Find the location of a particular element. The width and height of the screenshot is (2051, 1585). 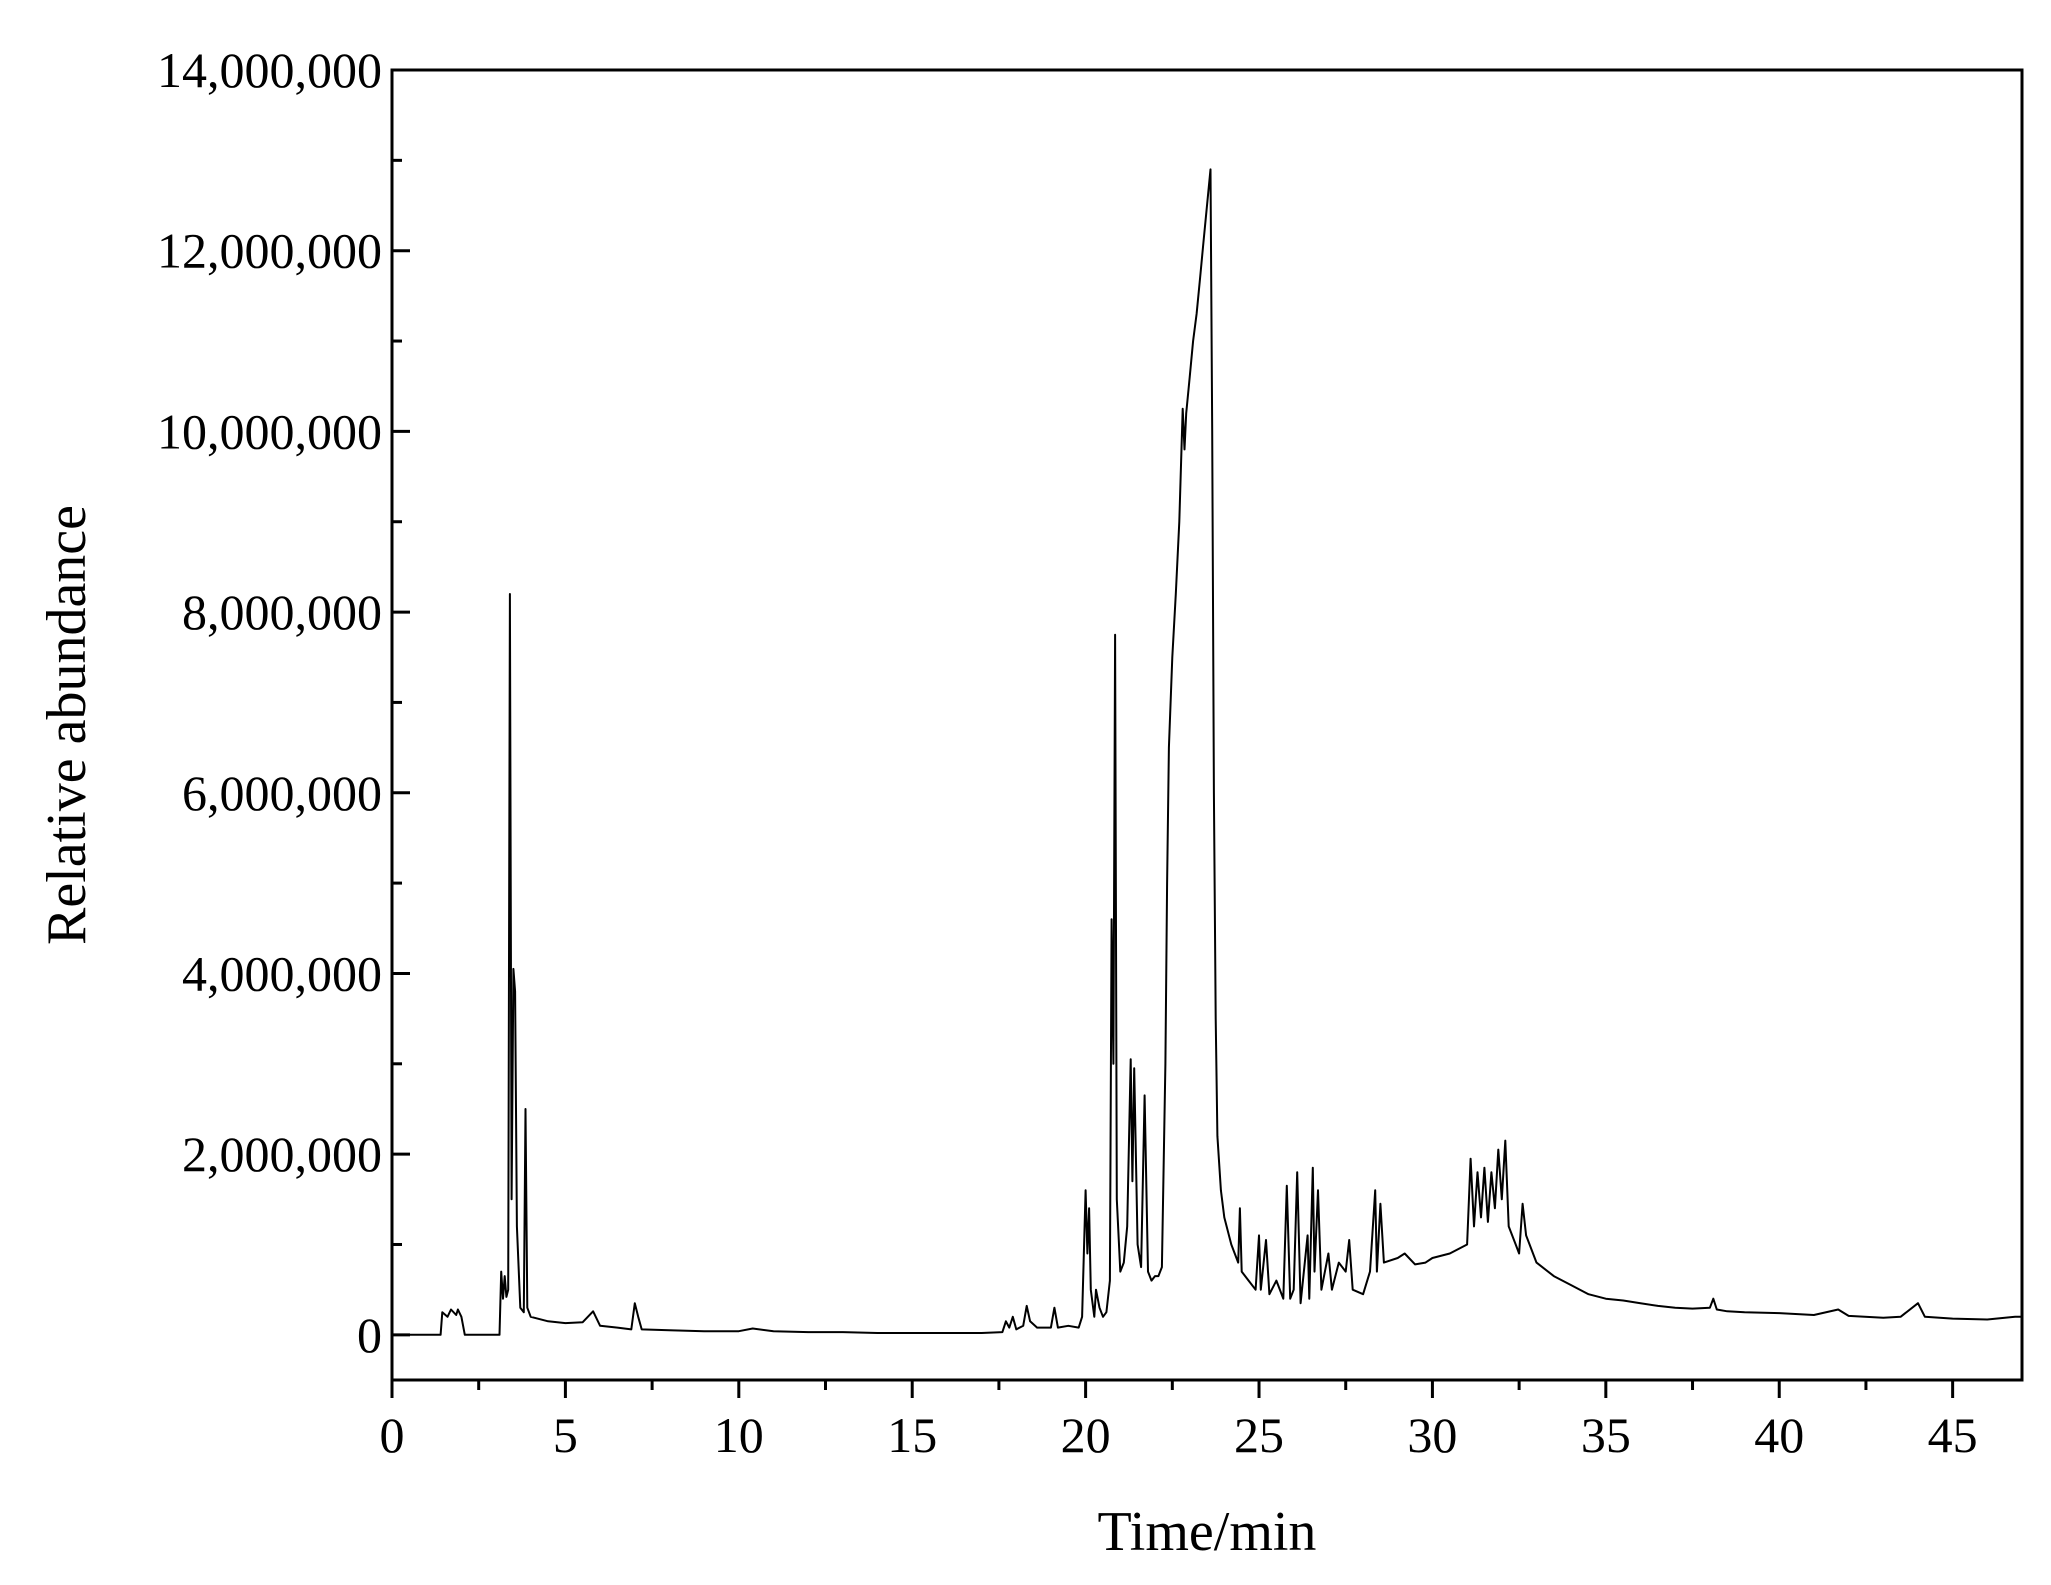

y-tick-label: 12,000,000 is located at coordinates (269, 251).